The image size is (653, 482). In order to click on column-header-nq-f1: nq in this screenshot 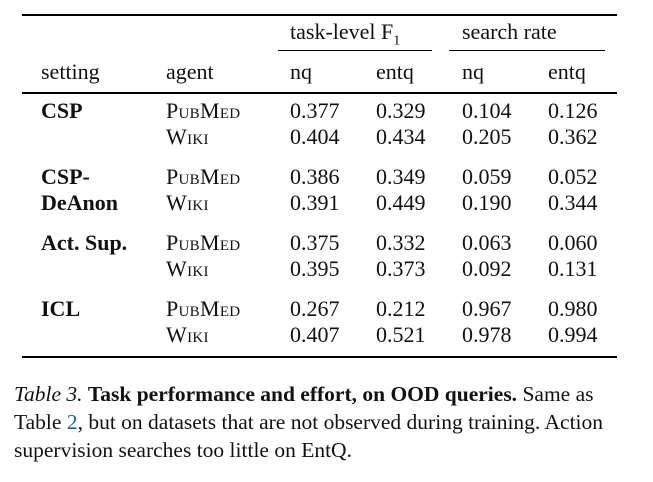, I will do `click(301, 71)`.